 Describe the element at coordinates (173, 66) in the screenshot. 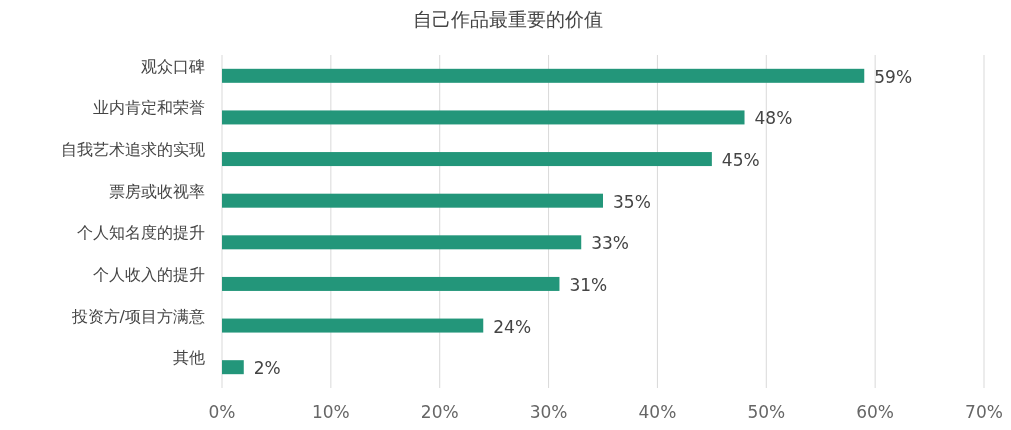

I see `y-tick-label: 观众口碑` at that location.